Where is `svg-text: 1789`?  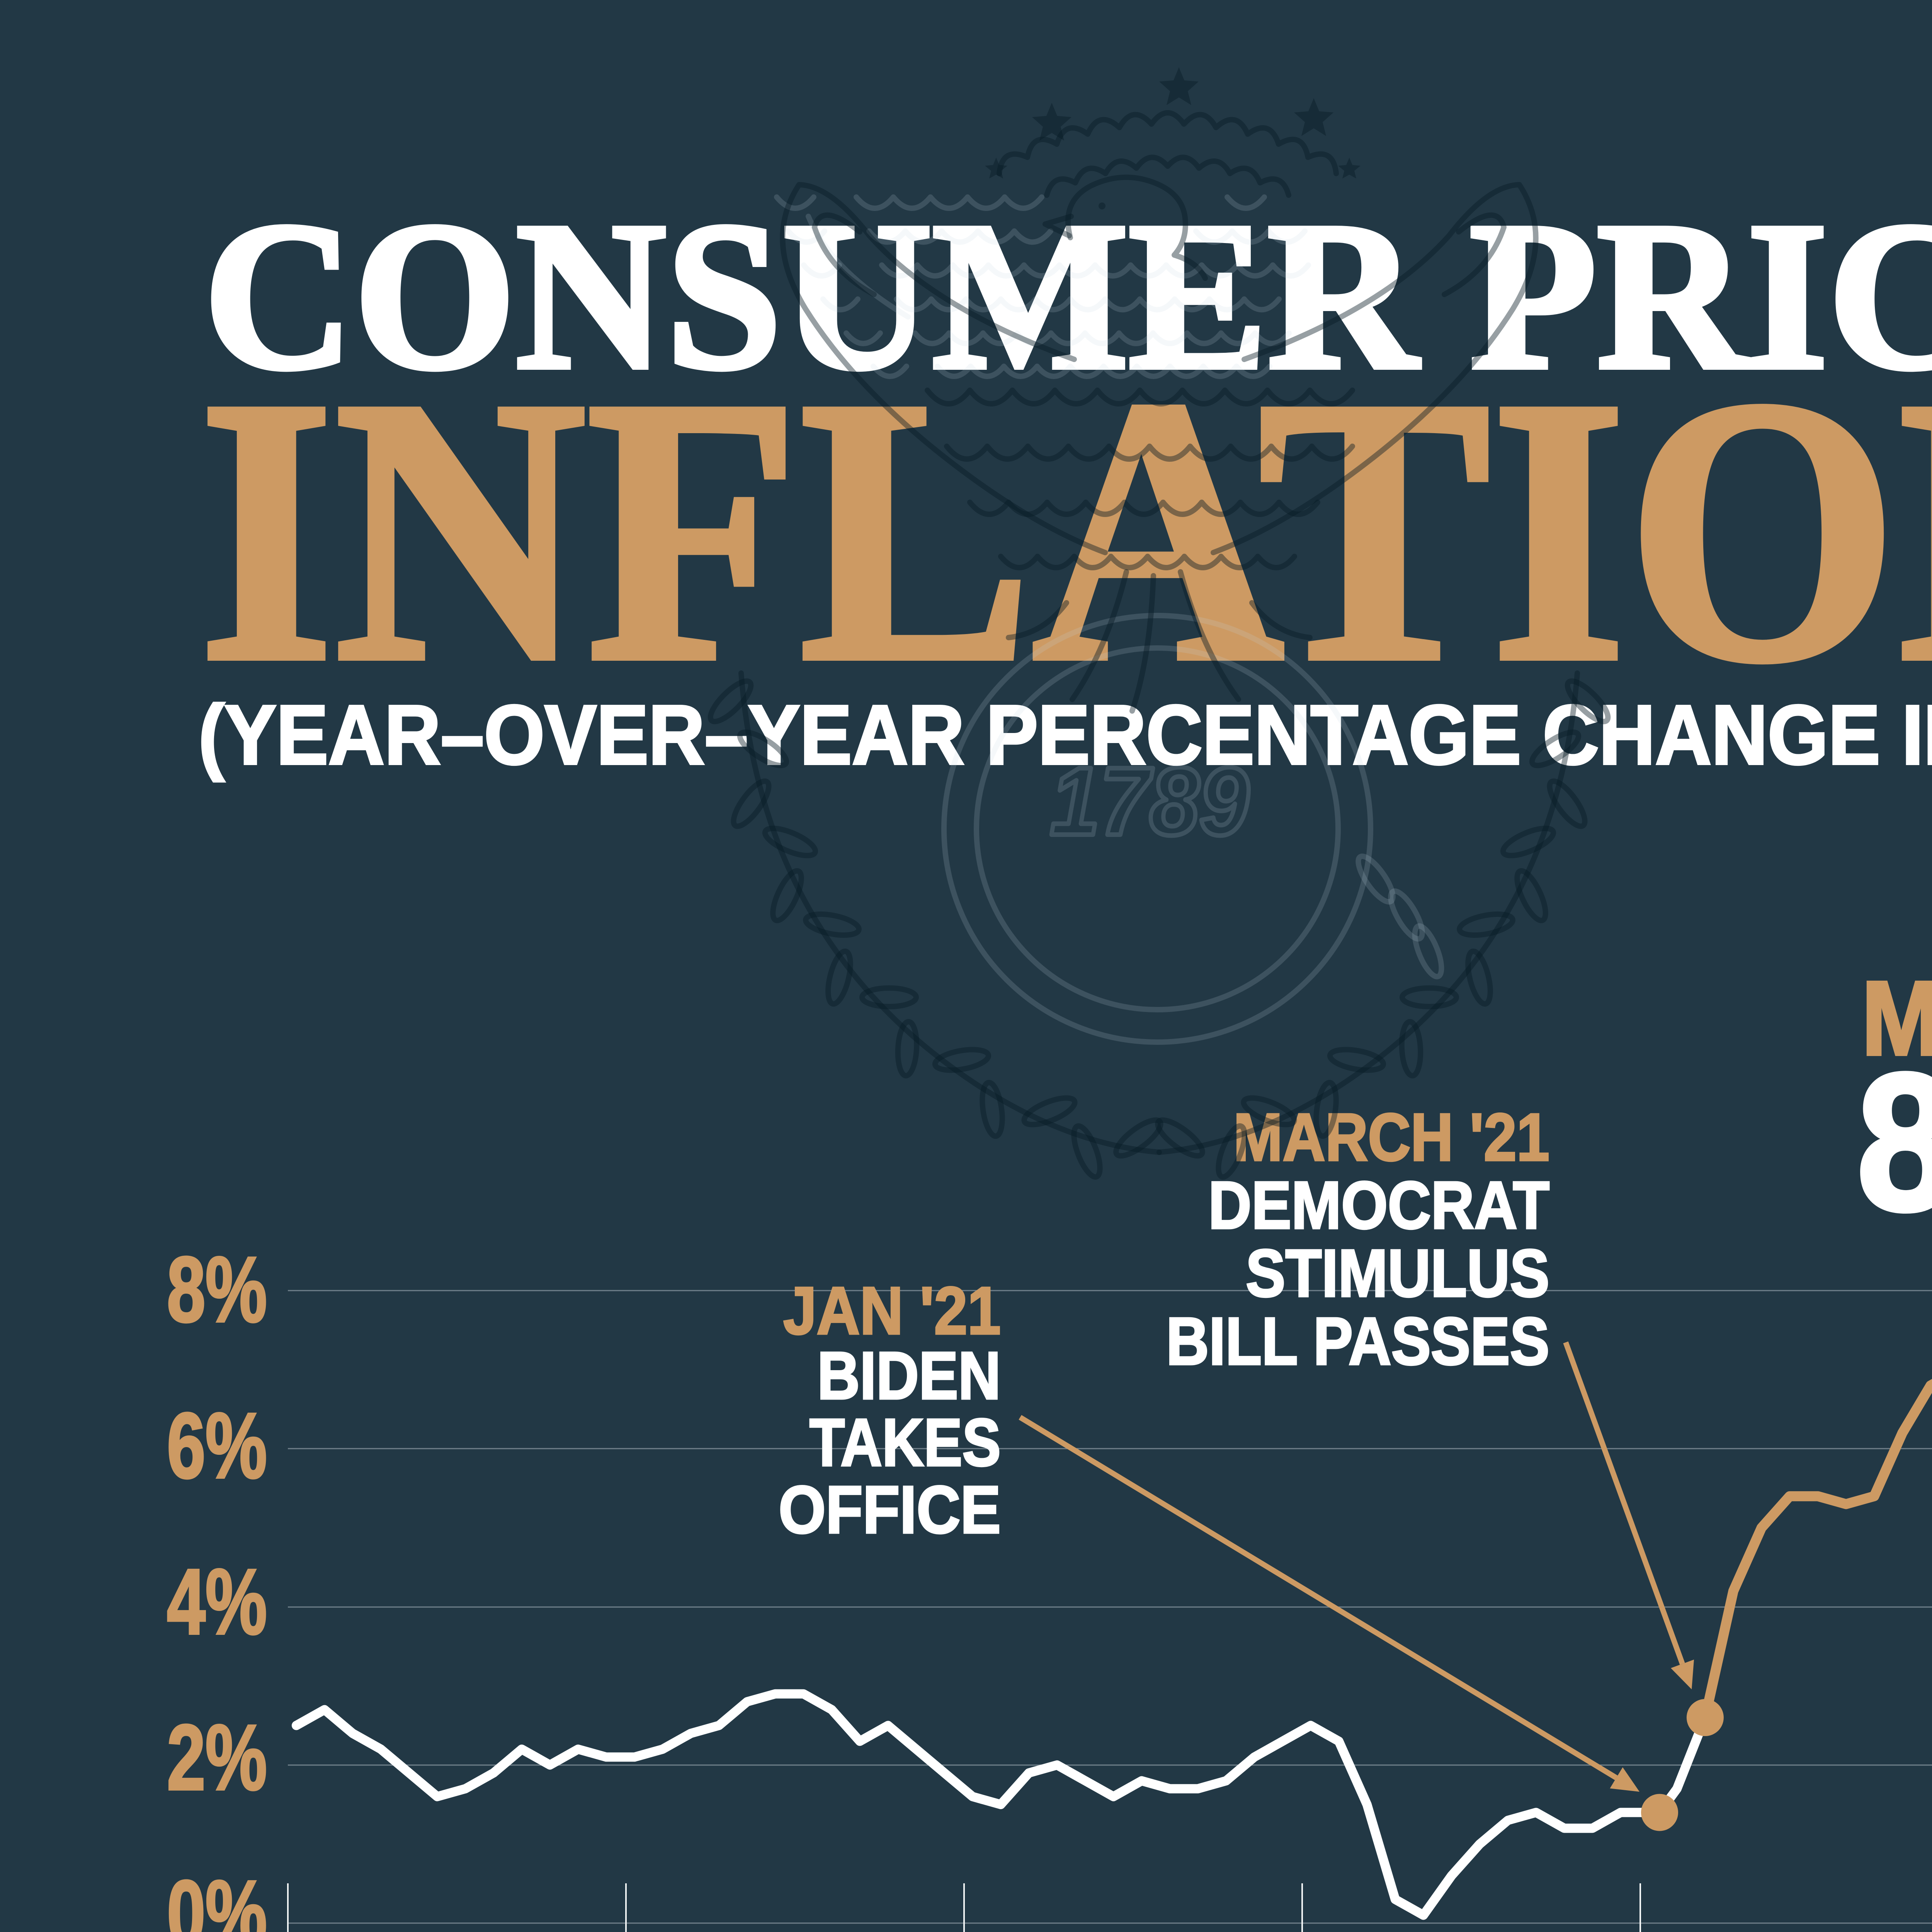
svg-text: 1789 is located at coordinates (1149, 801).